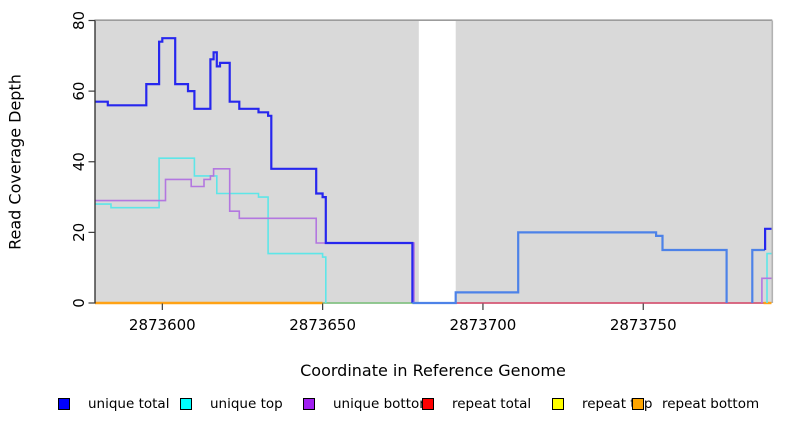 This screenshot has height=432, width=792. I want to click on x-tick-label: 2873750, so click(643, 325).